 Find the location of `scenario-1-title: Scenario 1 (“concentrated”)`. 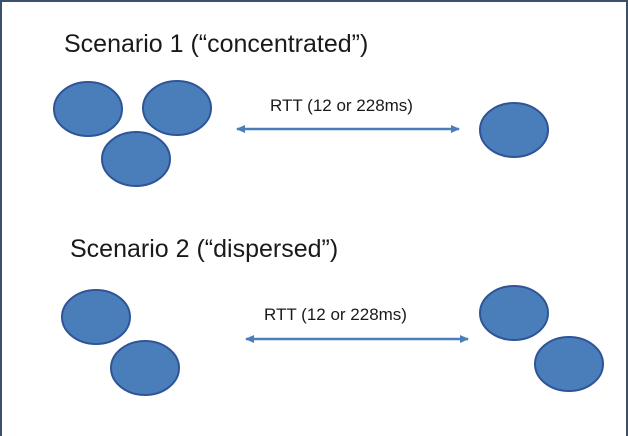

scenario-1-title: Scenario 1 (“concentrated”) is located at coordinates (216, 44).